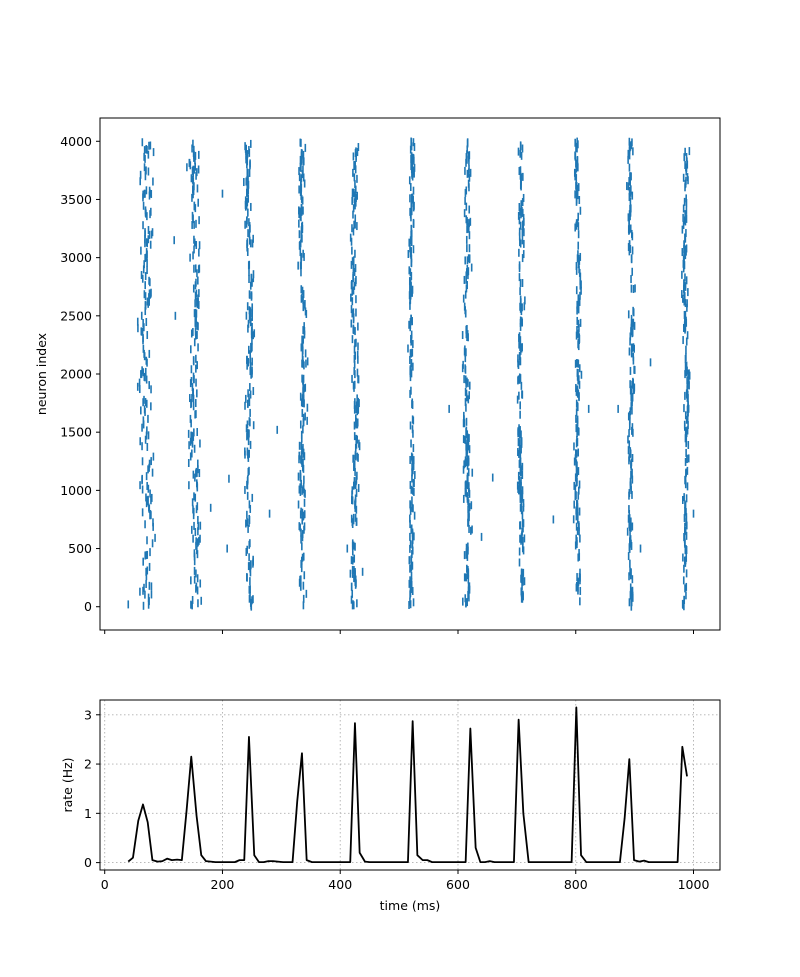 The width and height of the screenshot is (800, 977). Describe the element at coordinates (694, 884) in the screenshot. I see `rate-x-tick-label: 1000` at that location.